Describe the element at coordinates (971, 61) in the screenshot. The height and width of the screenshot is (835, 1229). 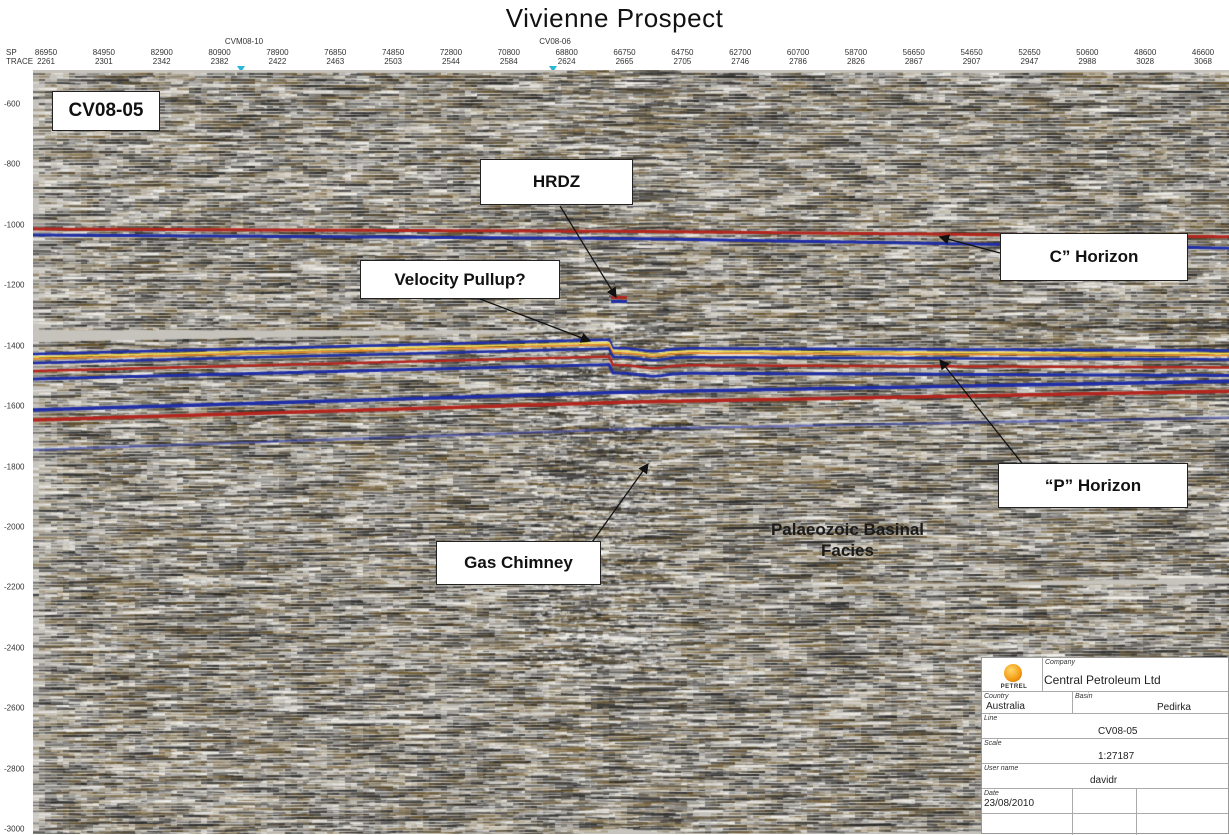
I see `trace-tick-label: 2907` at that location.